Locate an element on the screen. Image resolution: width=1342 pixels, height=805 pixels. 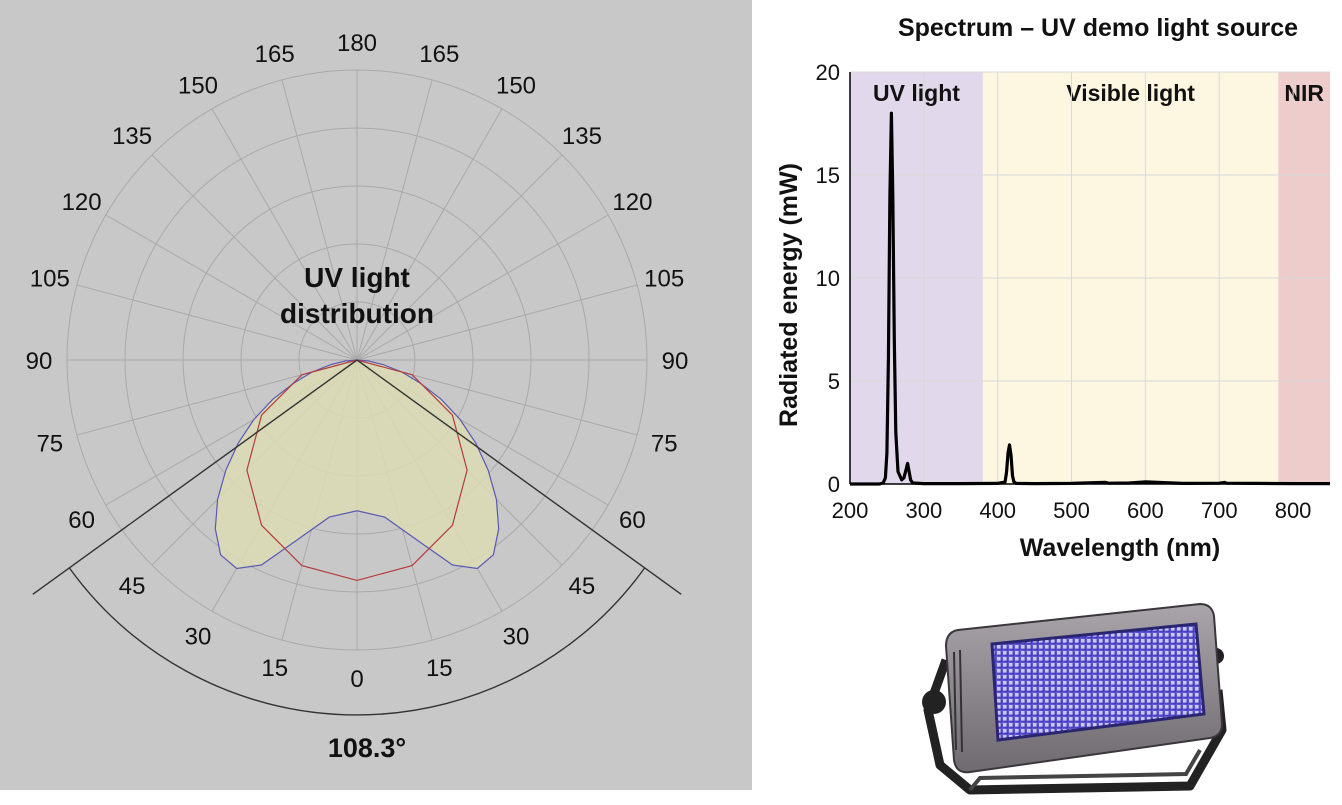
polar-title-line2: distribution is located at coordinates (357, 313).